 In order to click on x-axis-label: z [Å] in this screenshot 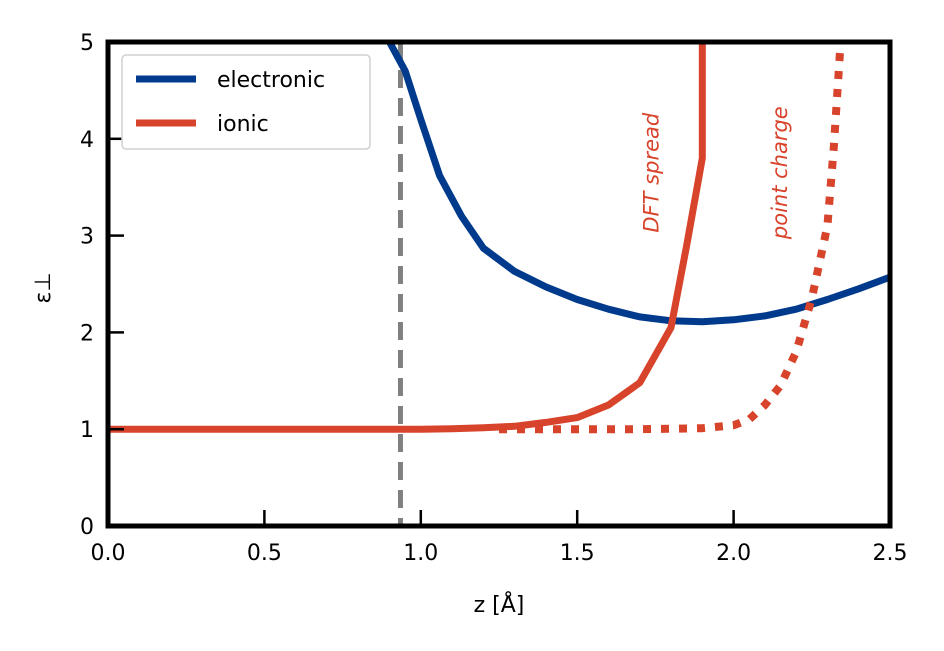, I will do `click(499, 604)`.